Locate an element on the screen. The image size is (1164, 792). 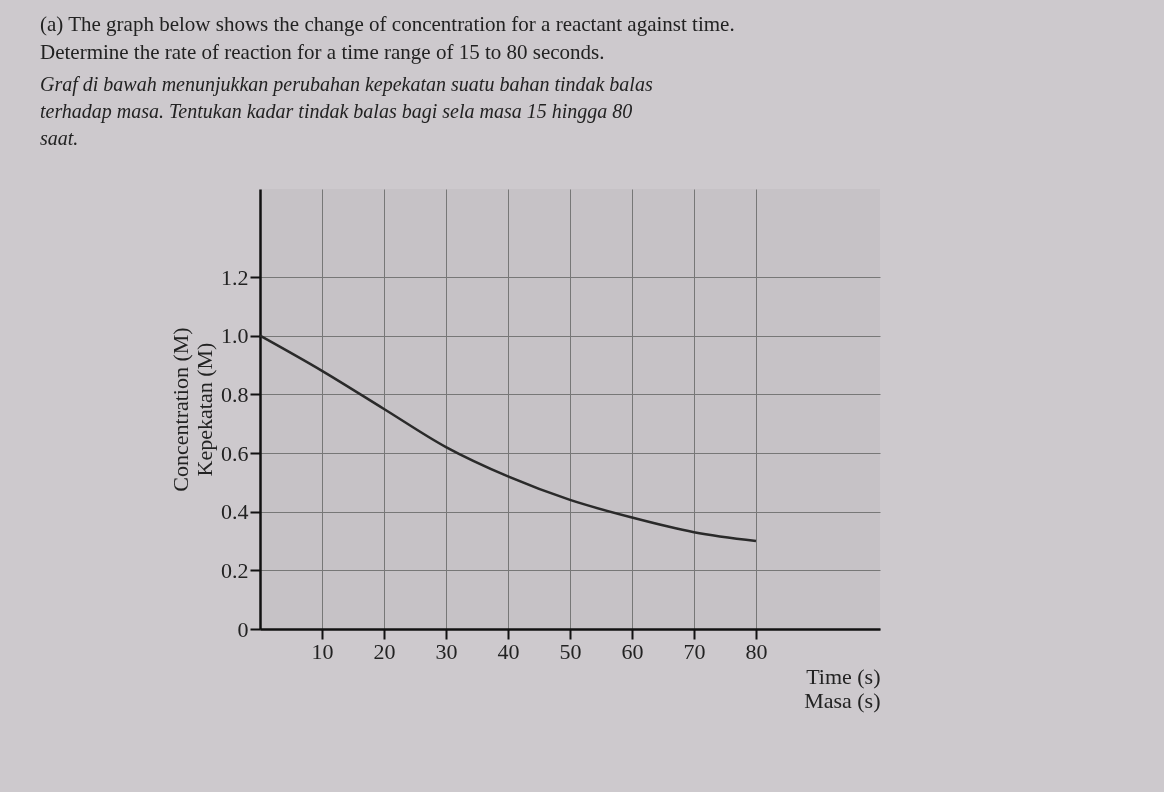
line-series is located at coordinates (508, 438).